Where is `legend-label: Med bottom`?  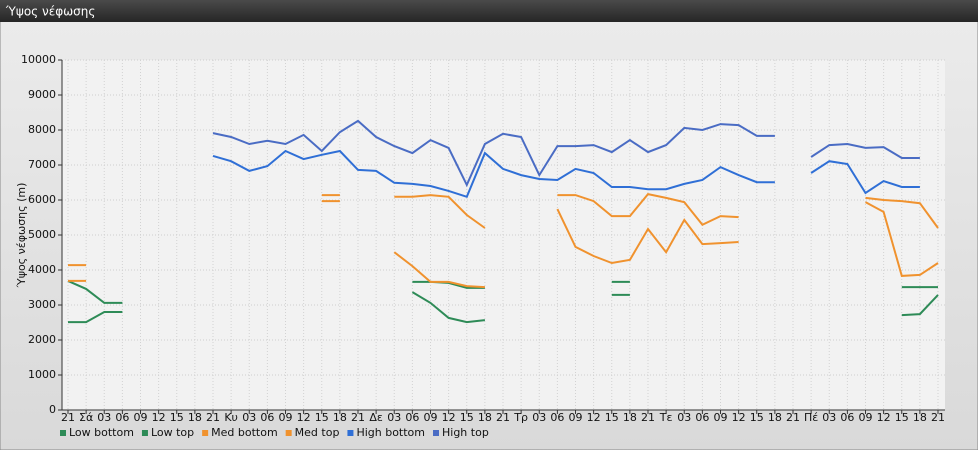
legend-label: Med bottom is located at coordinates (244, 432).